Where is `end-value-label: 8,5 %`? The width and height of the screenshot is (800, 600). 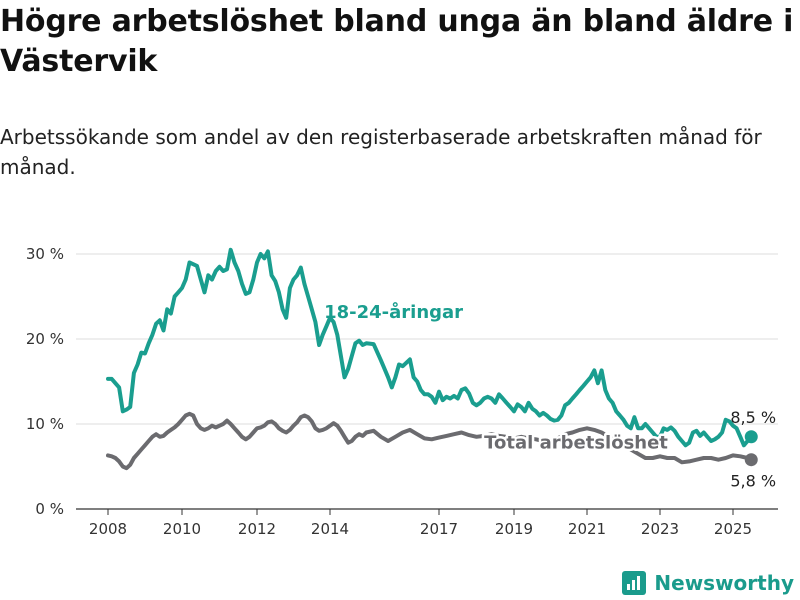
end-value-label: 8,5 % is located at coordinates (753, 417).